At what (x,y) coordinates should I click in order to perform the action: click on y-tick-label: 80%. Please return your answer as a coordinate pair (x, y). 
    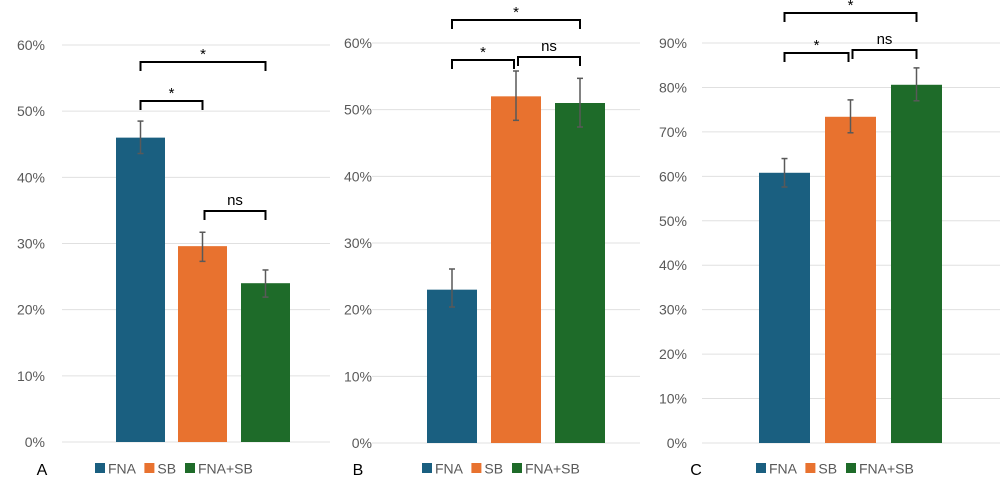
    Looking at the image, I should click on (673, 87).